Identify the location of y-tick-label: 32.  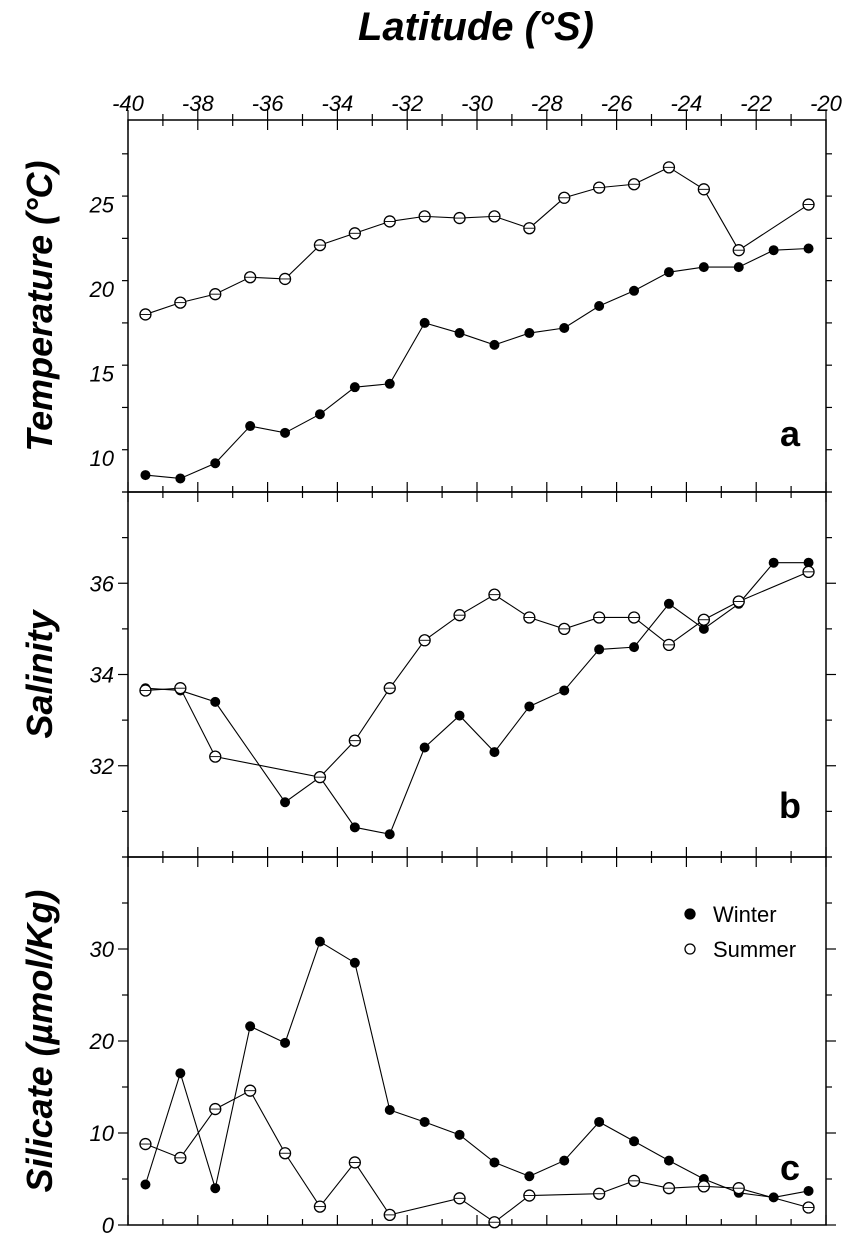
(102, 766).